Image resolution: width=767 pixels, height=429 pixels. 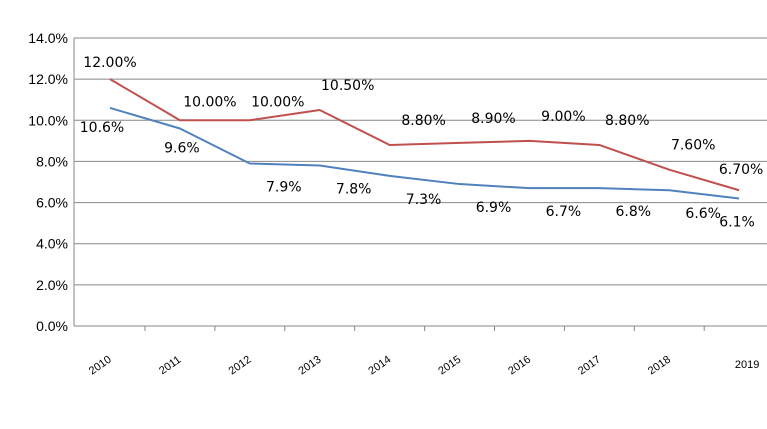 What do you see at coordinates (494, 208) in the screenshot?
I see `data-label: 6.9%` at bounding box center [494, 208].